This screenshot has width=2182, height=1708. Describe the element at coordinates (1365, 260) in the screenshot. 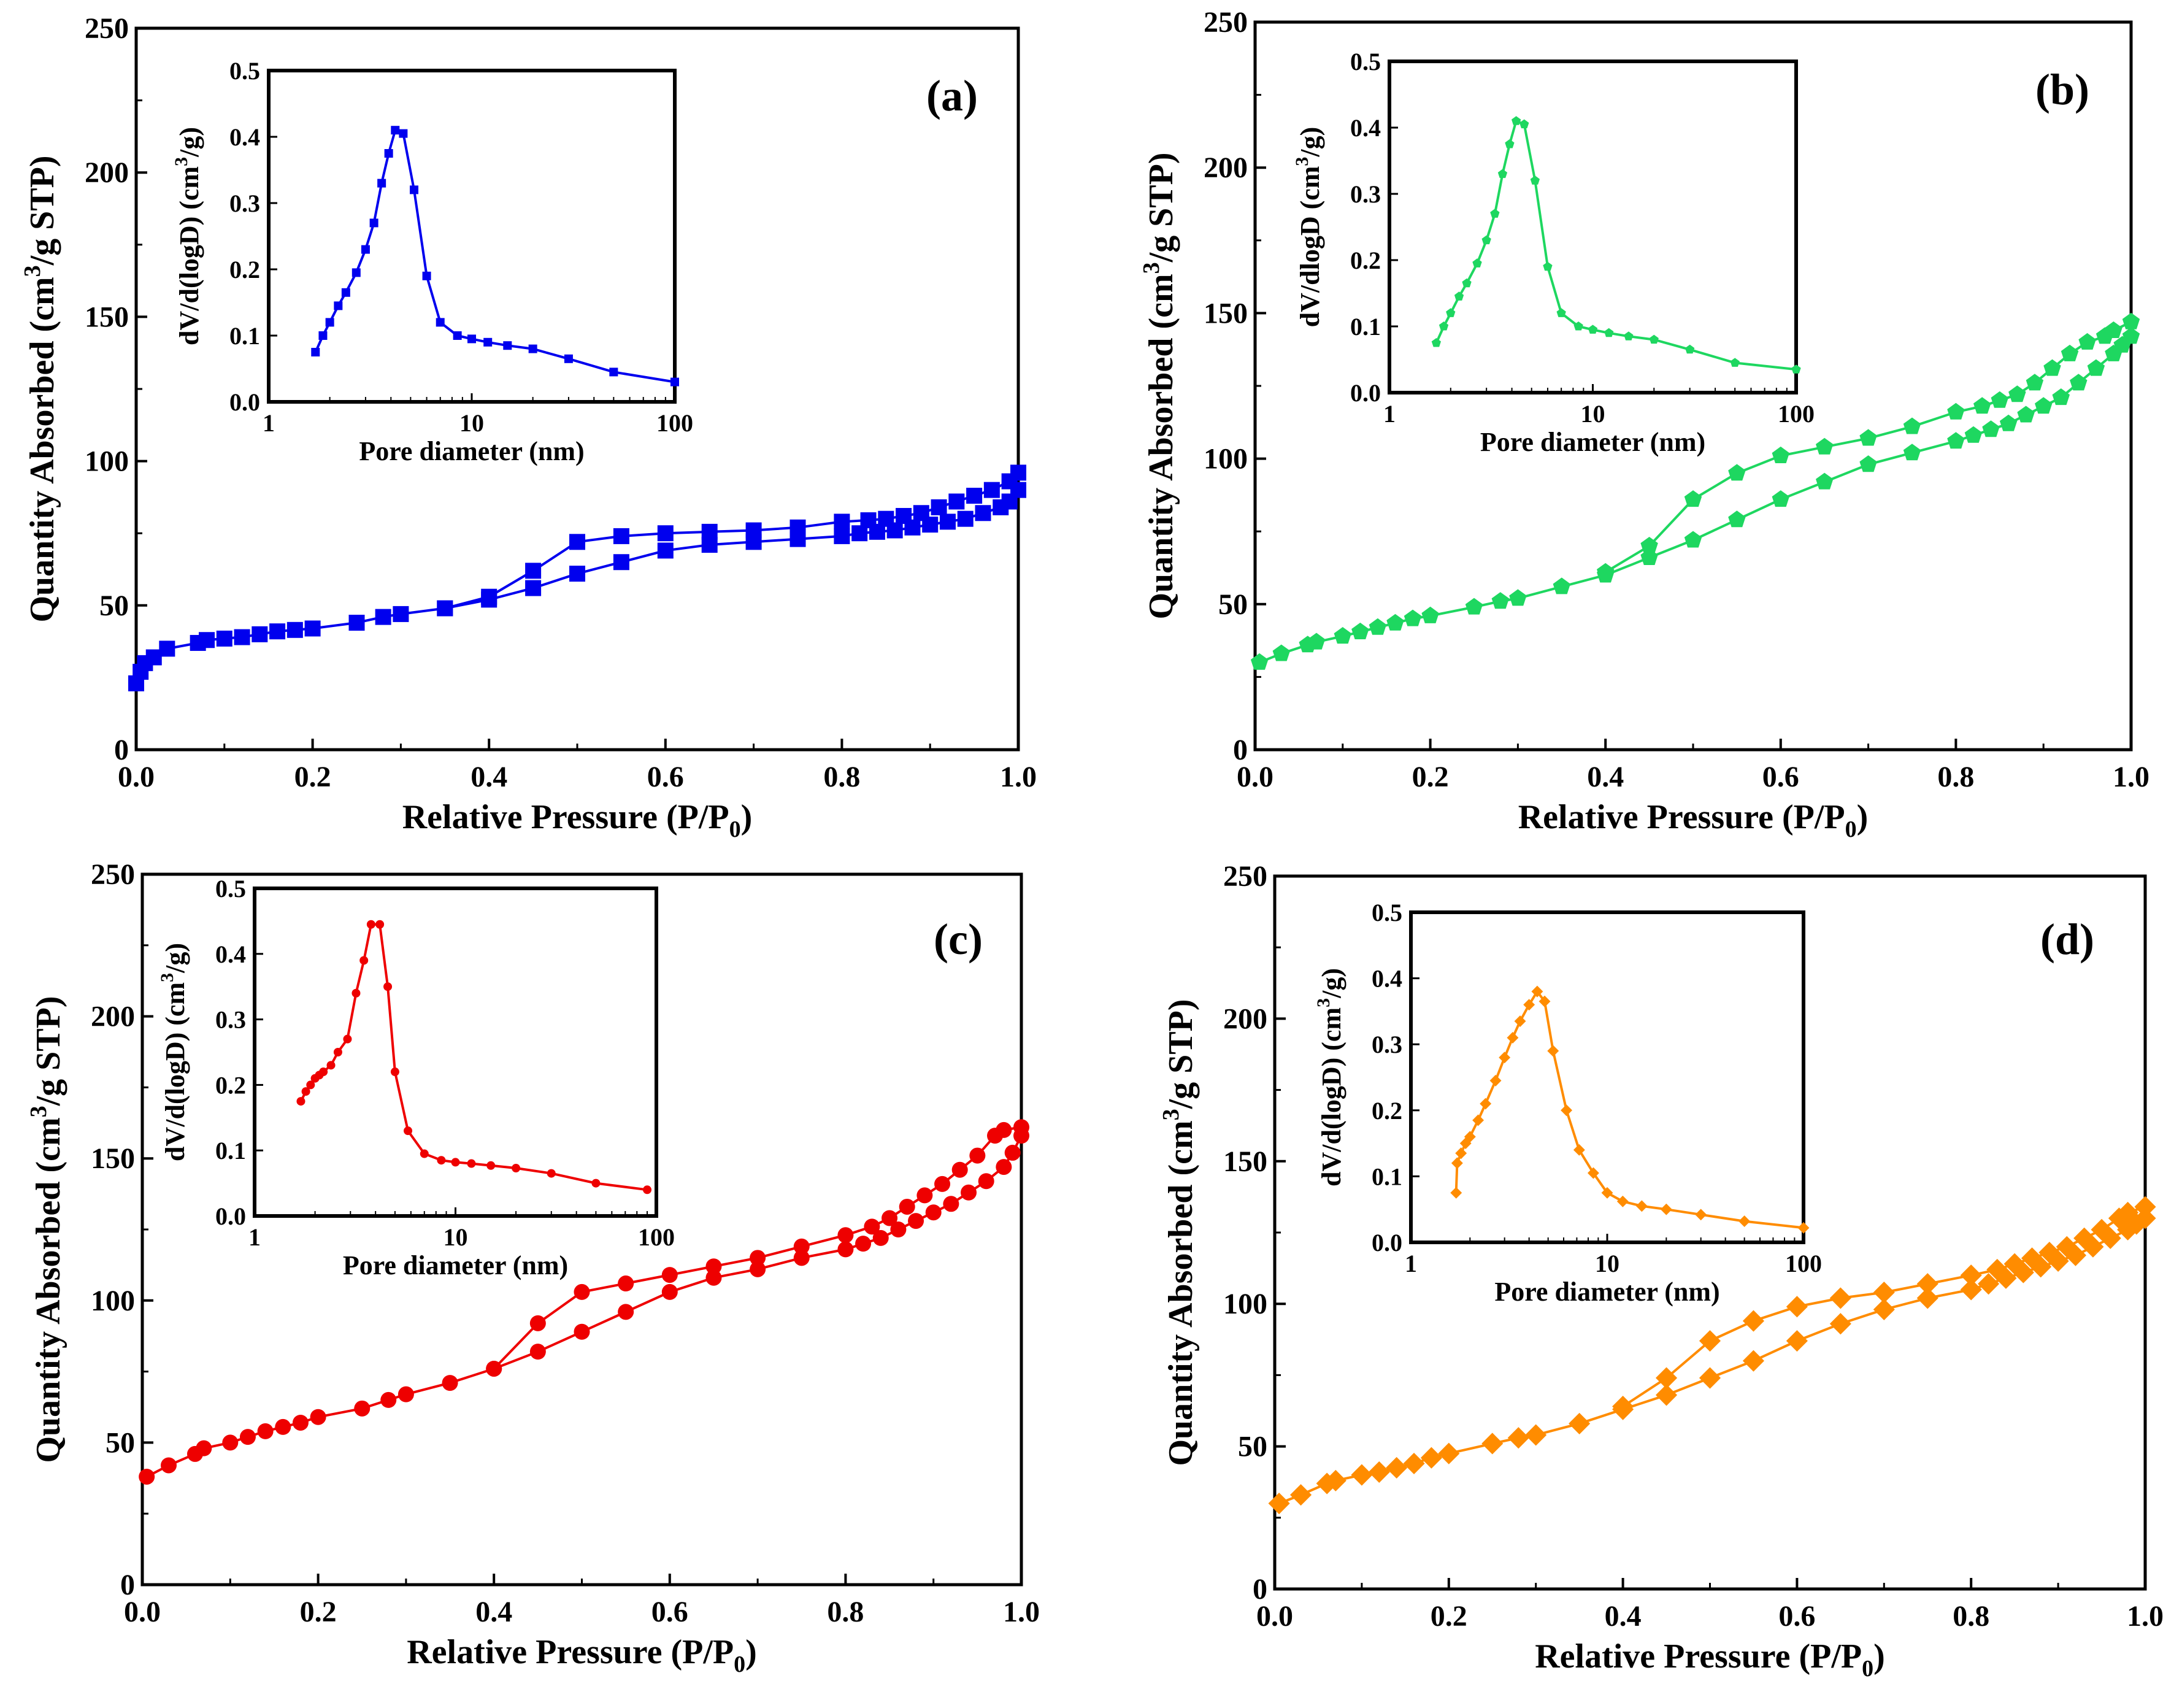

I see `inset-y-tick-label: 0.2` at that location.